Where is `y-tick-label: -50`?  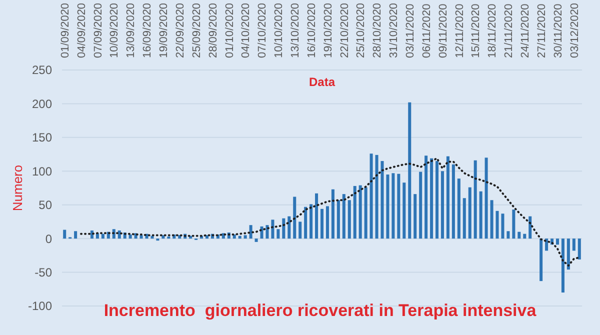 y-tick-label: -50 is located at coordinates (43, 272).